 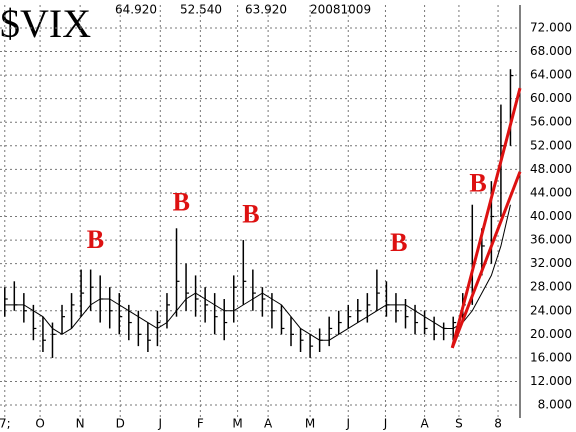 What do you see at coordinates (266, 10) in the screenshot?
I see `header-value: 63.920` at bounding box center [266, 10].